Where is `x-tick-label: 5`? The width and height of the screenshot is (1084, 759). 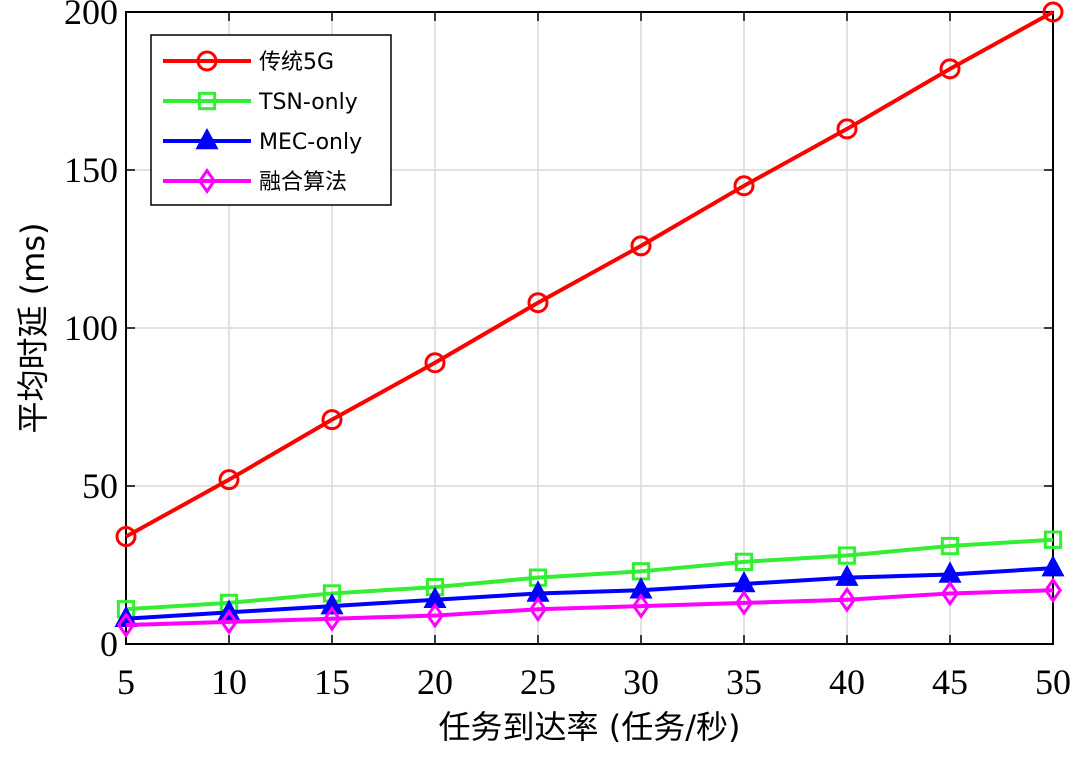 x-tick-label: 5 is located at coordinates (126, 682).